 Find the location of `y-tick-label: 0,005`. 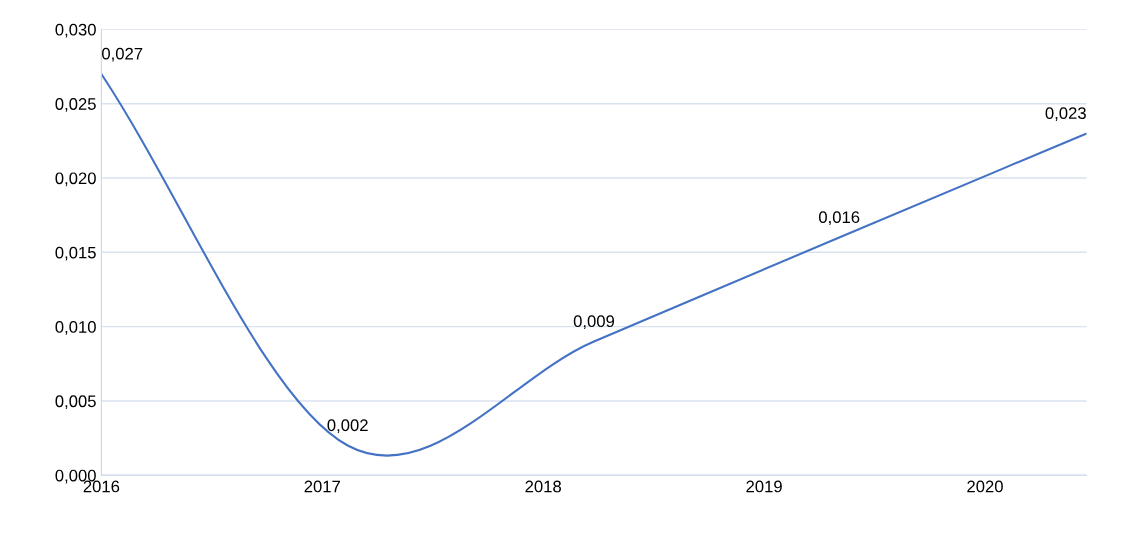

y-tick-label: 0,005 is located at coordinates (75, 402).